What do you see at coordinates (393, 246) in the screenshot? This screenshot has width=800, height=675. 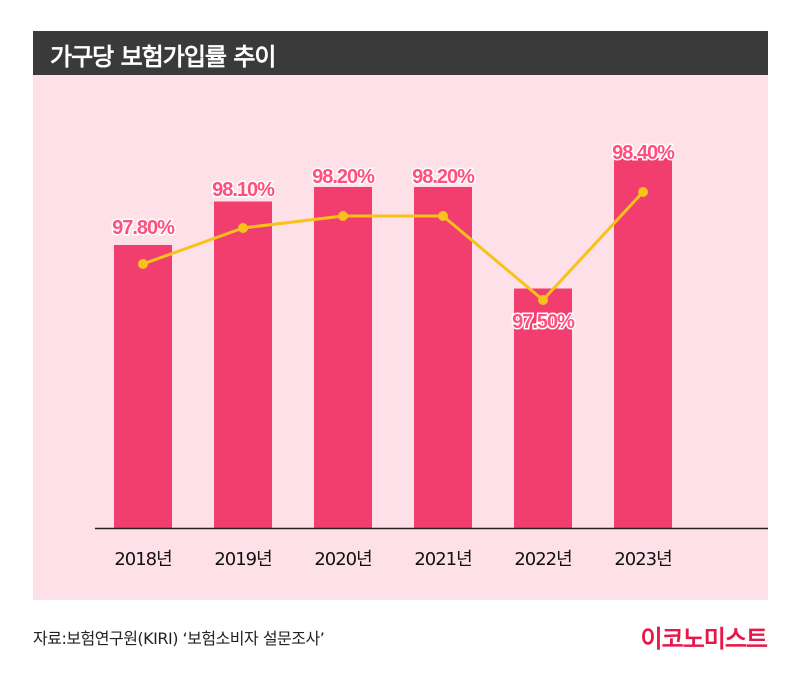 I see `trend-line` at bounding box center [393, 246].